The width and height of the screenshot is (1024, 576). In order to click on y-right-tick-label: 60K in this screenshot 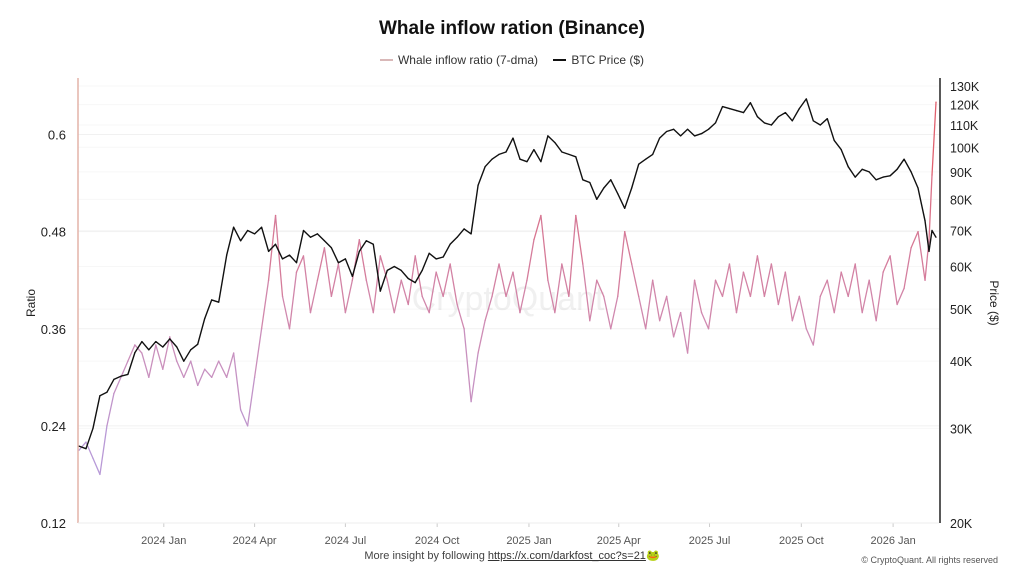, I will do `click(961, 268)`.